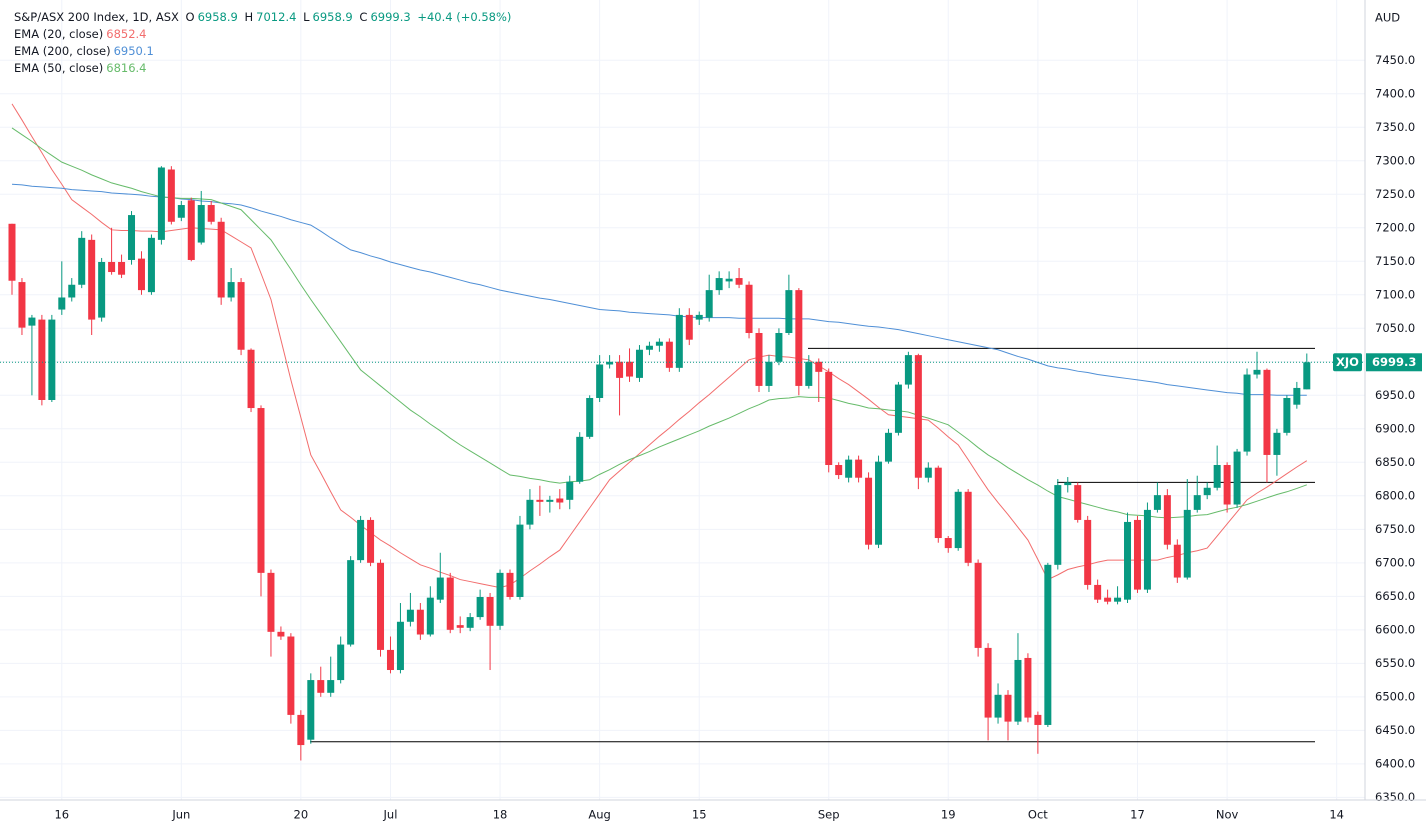 The width and height of the screenshot is (1426, 834). I want to click on price-tag: 6999.3, so click(1394, 362).